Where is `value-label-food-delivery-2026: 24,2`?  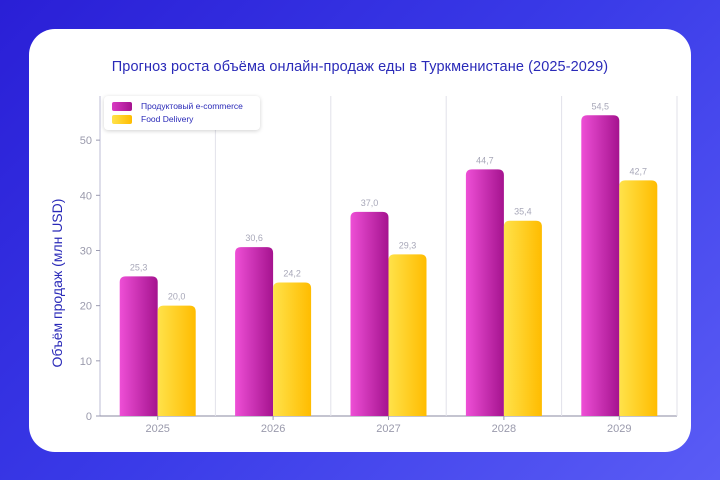 value-label-food-delivery-2026: 24,2 is located at coordinates (292, 273).